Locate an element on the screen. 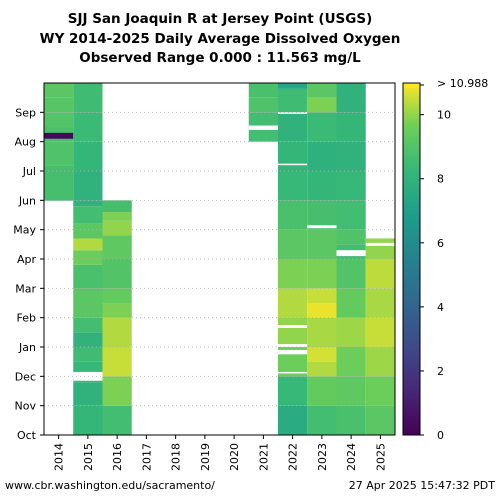 The image size is (500, 500). y-tick-label: Jan is located at coordinates (27, 347).